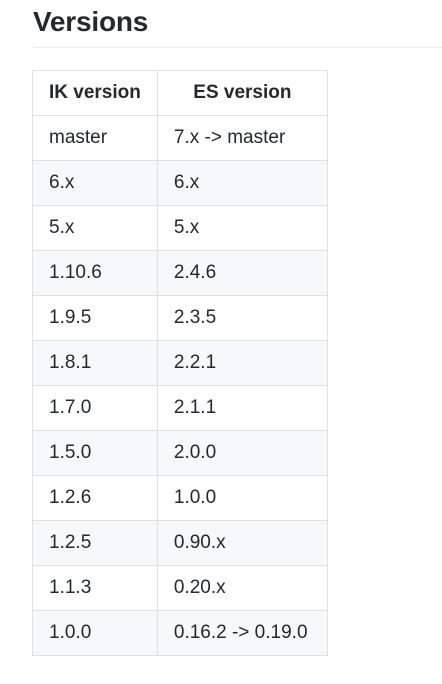 This screenshot has height=684, width=442. I want to click on es-version-cell: 2.2.1, so click(242, 363).